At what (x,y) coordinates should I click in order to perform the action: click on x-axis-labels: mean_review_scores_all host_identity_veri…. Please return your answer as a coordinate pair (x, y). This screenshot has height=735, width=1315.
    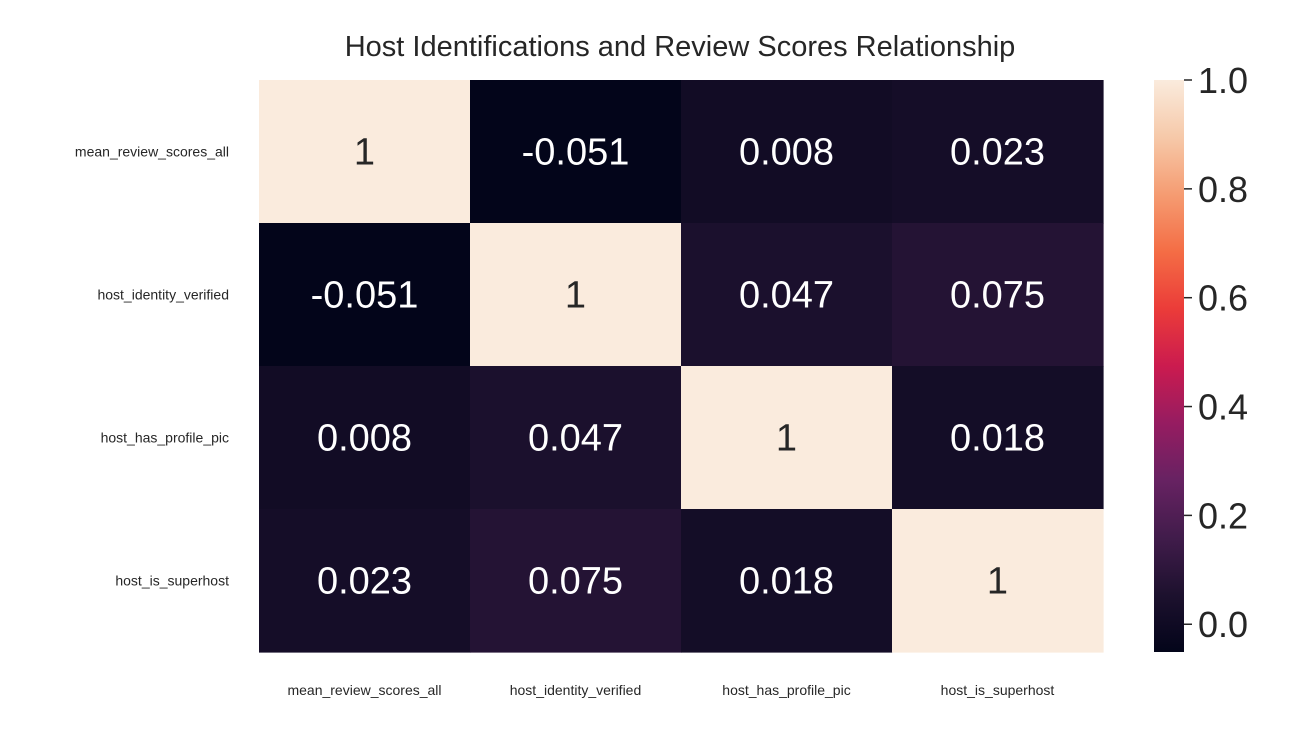
    Looking at the image, I should click on (670, 690).